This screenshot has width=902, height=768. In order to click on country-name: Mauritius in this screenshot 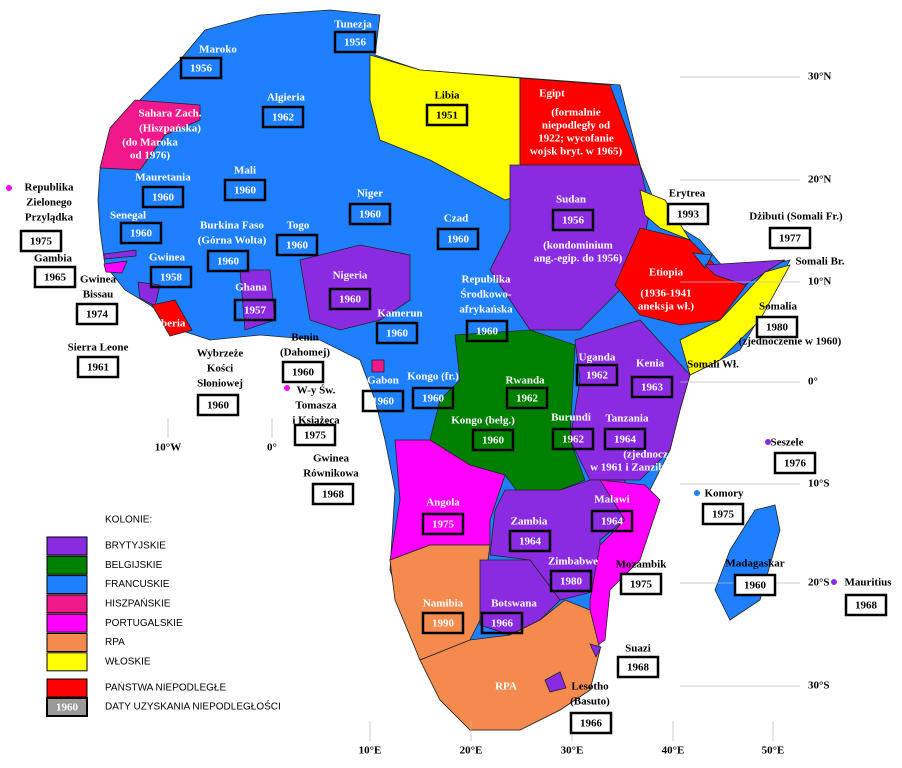, I will do `click(868, 583)`.